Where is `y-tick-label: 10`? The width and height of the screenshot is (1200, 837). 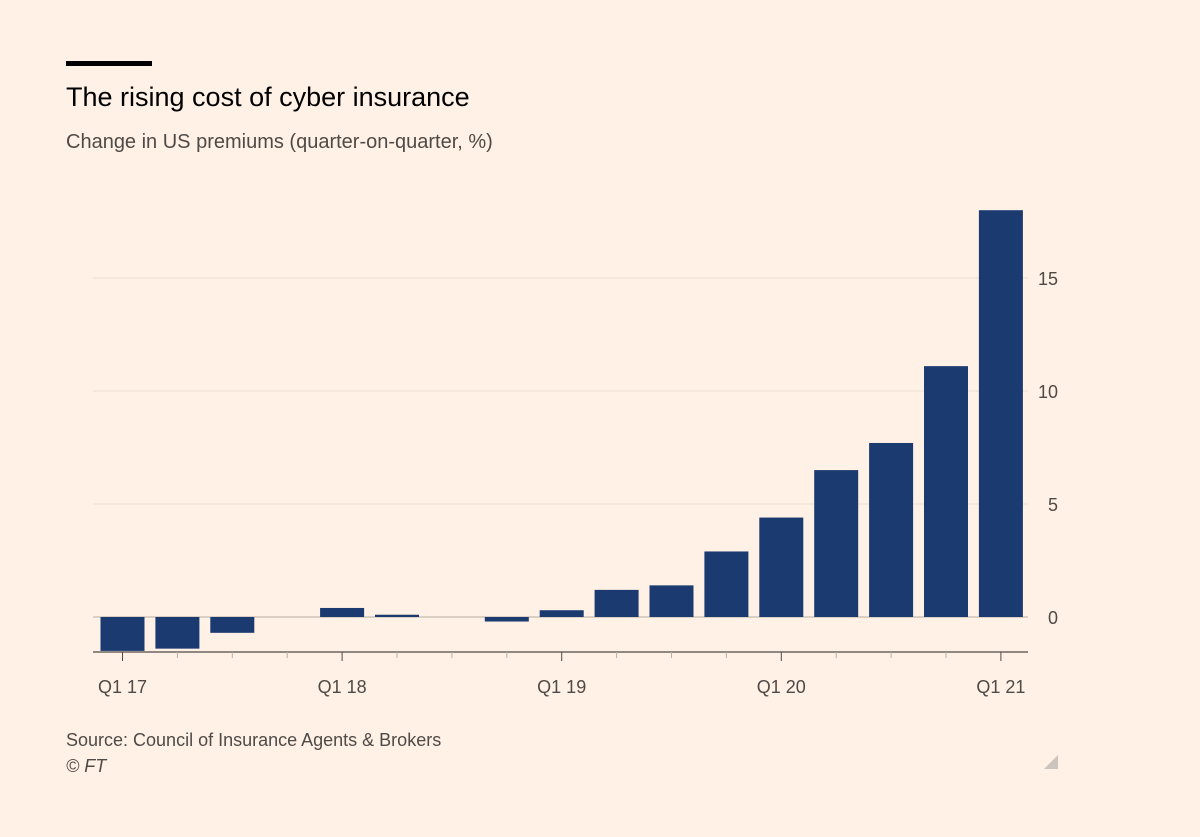
y-tick-label: 10 is located at coordinates (1048, 392).